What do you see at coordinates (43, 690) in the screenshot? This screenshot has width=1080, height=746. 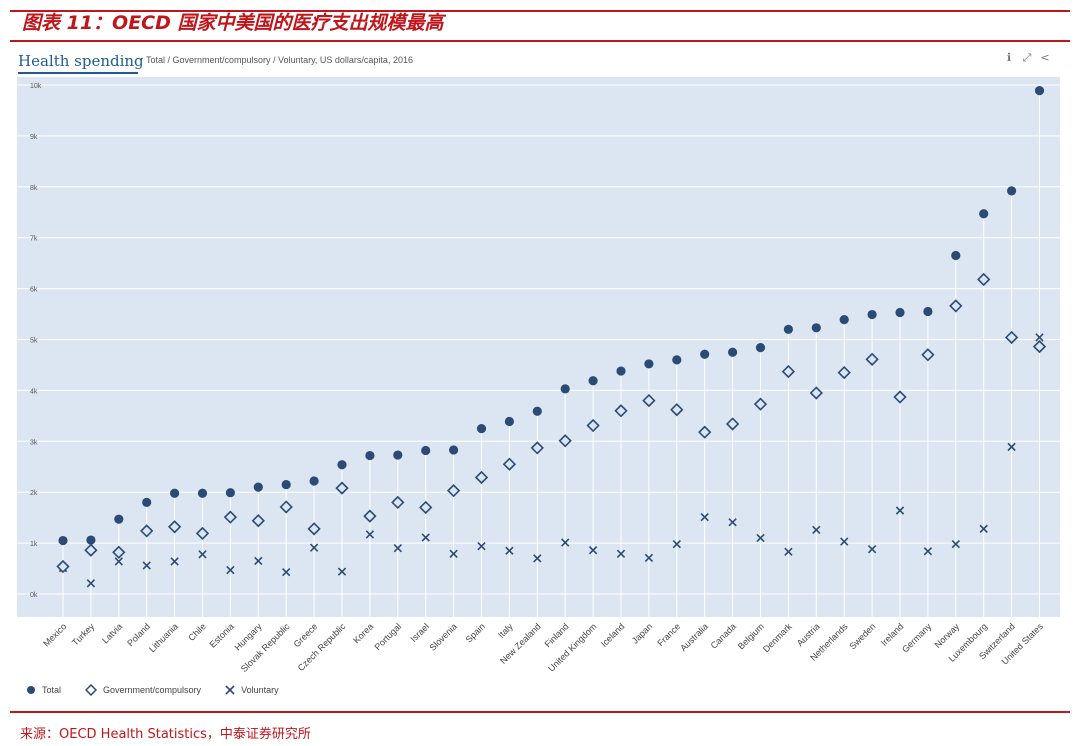 I see `legend-item-total: Total` at bounding box center [43, 690].